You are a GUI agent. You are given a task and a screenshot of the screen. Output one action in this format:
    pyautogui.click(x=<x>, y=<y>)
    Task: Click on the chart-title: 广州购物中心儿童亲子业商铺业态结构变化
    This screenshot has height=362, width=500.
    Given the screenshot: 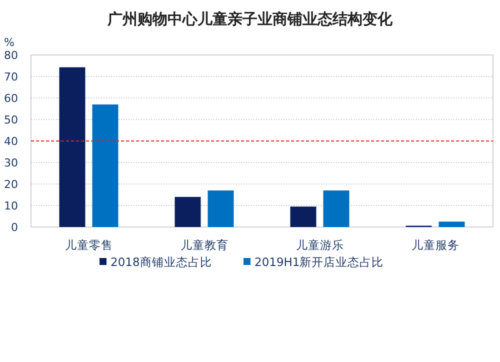 What is the action you would take?
    pyautogui.click(x=250, y=19)
    